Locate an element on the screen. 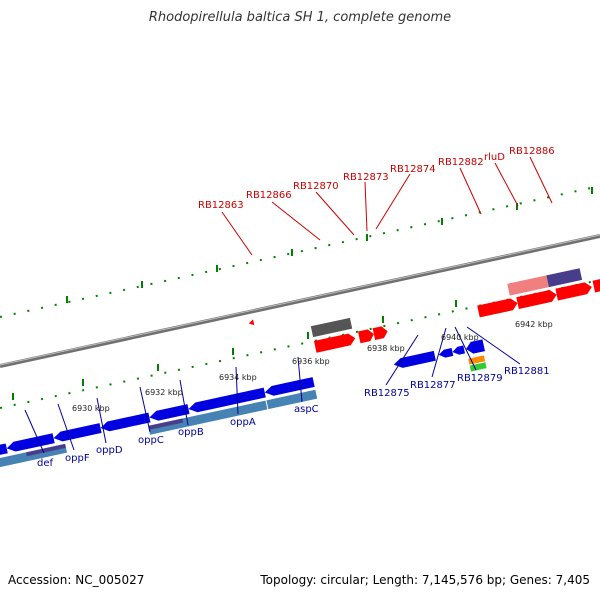  accession-text: Accession: NC_005027 is located at coordinates (76, 580).